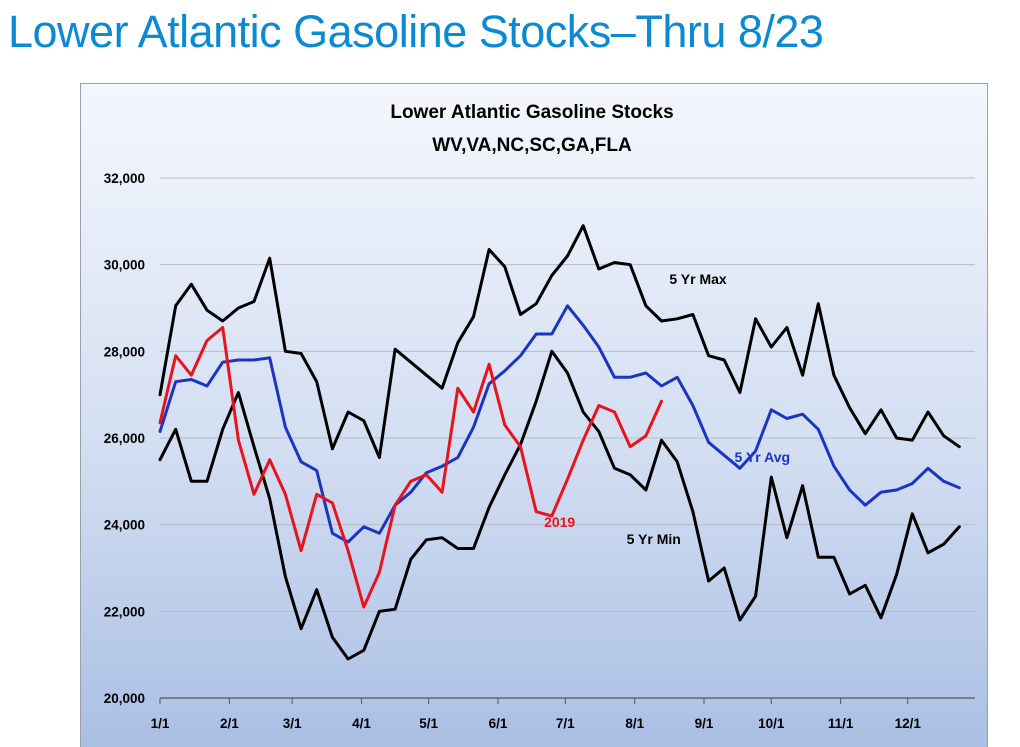 Image resolution: width=1020 pixels, height=747 pixels. Describe the element at coordinates (567, 700) in the screenshot. I see `x-axis` at that location.